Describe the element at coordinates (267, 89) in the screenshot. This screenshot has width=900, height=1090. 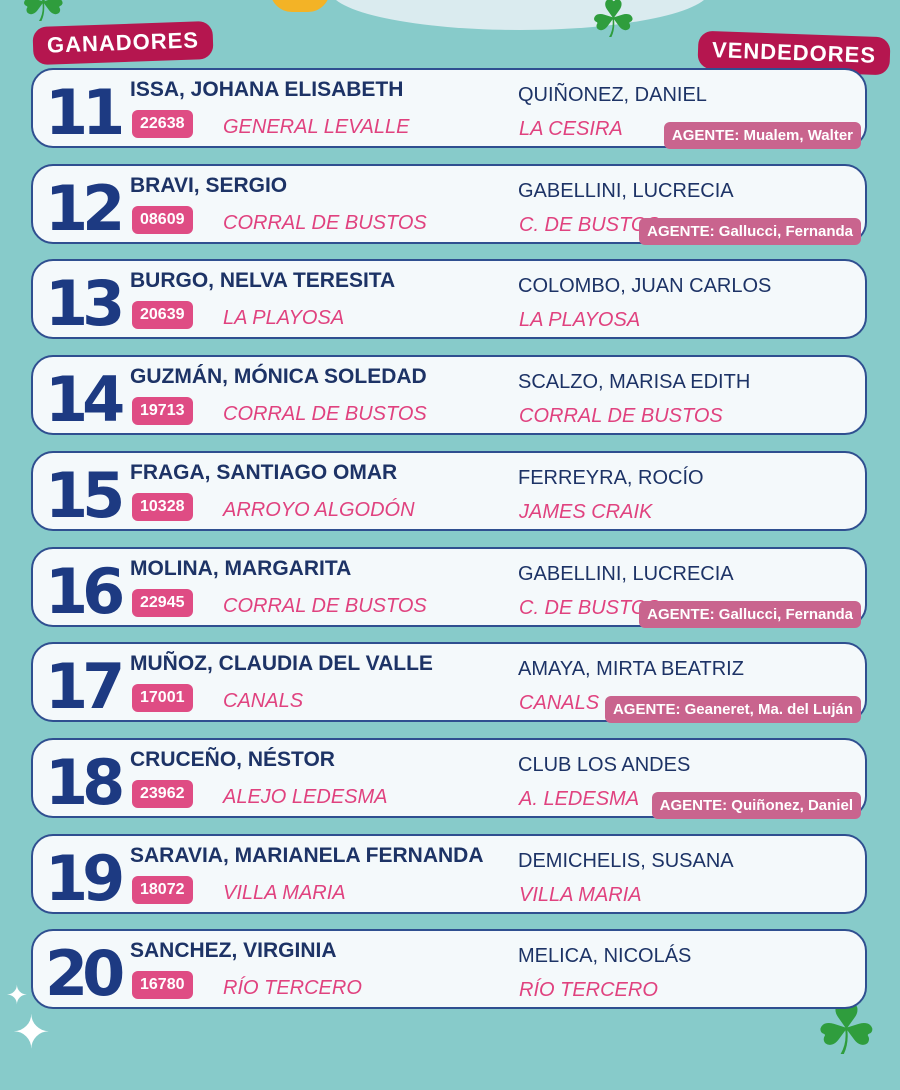
I see `winner-name: ISSA, JOHANA ELISABETH` at that location.